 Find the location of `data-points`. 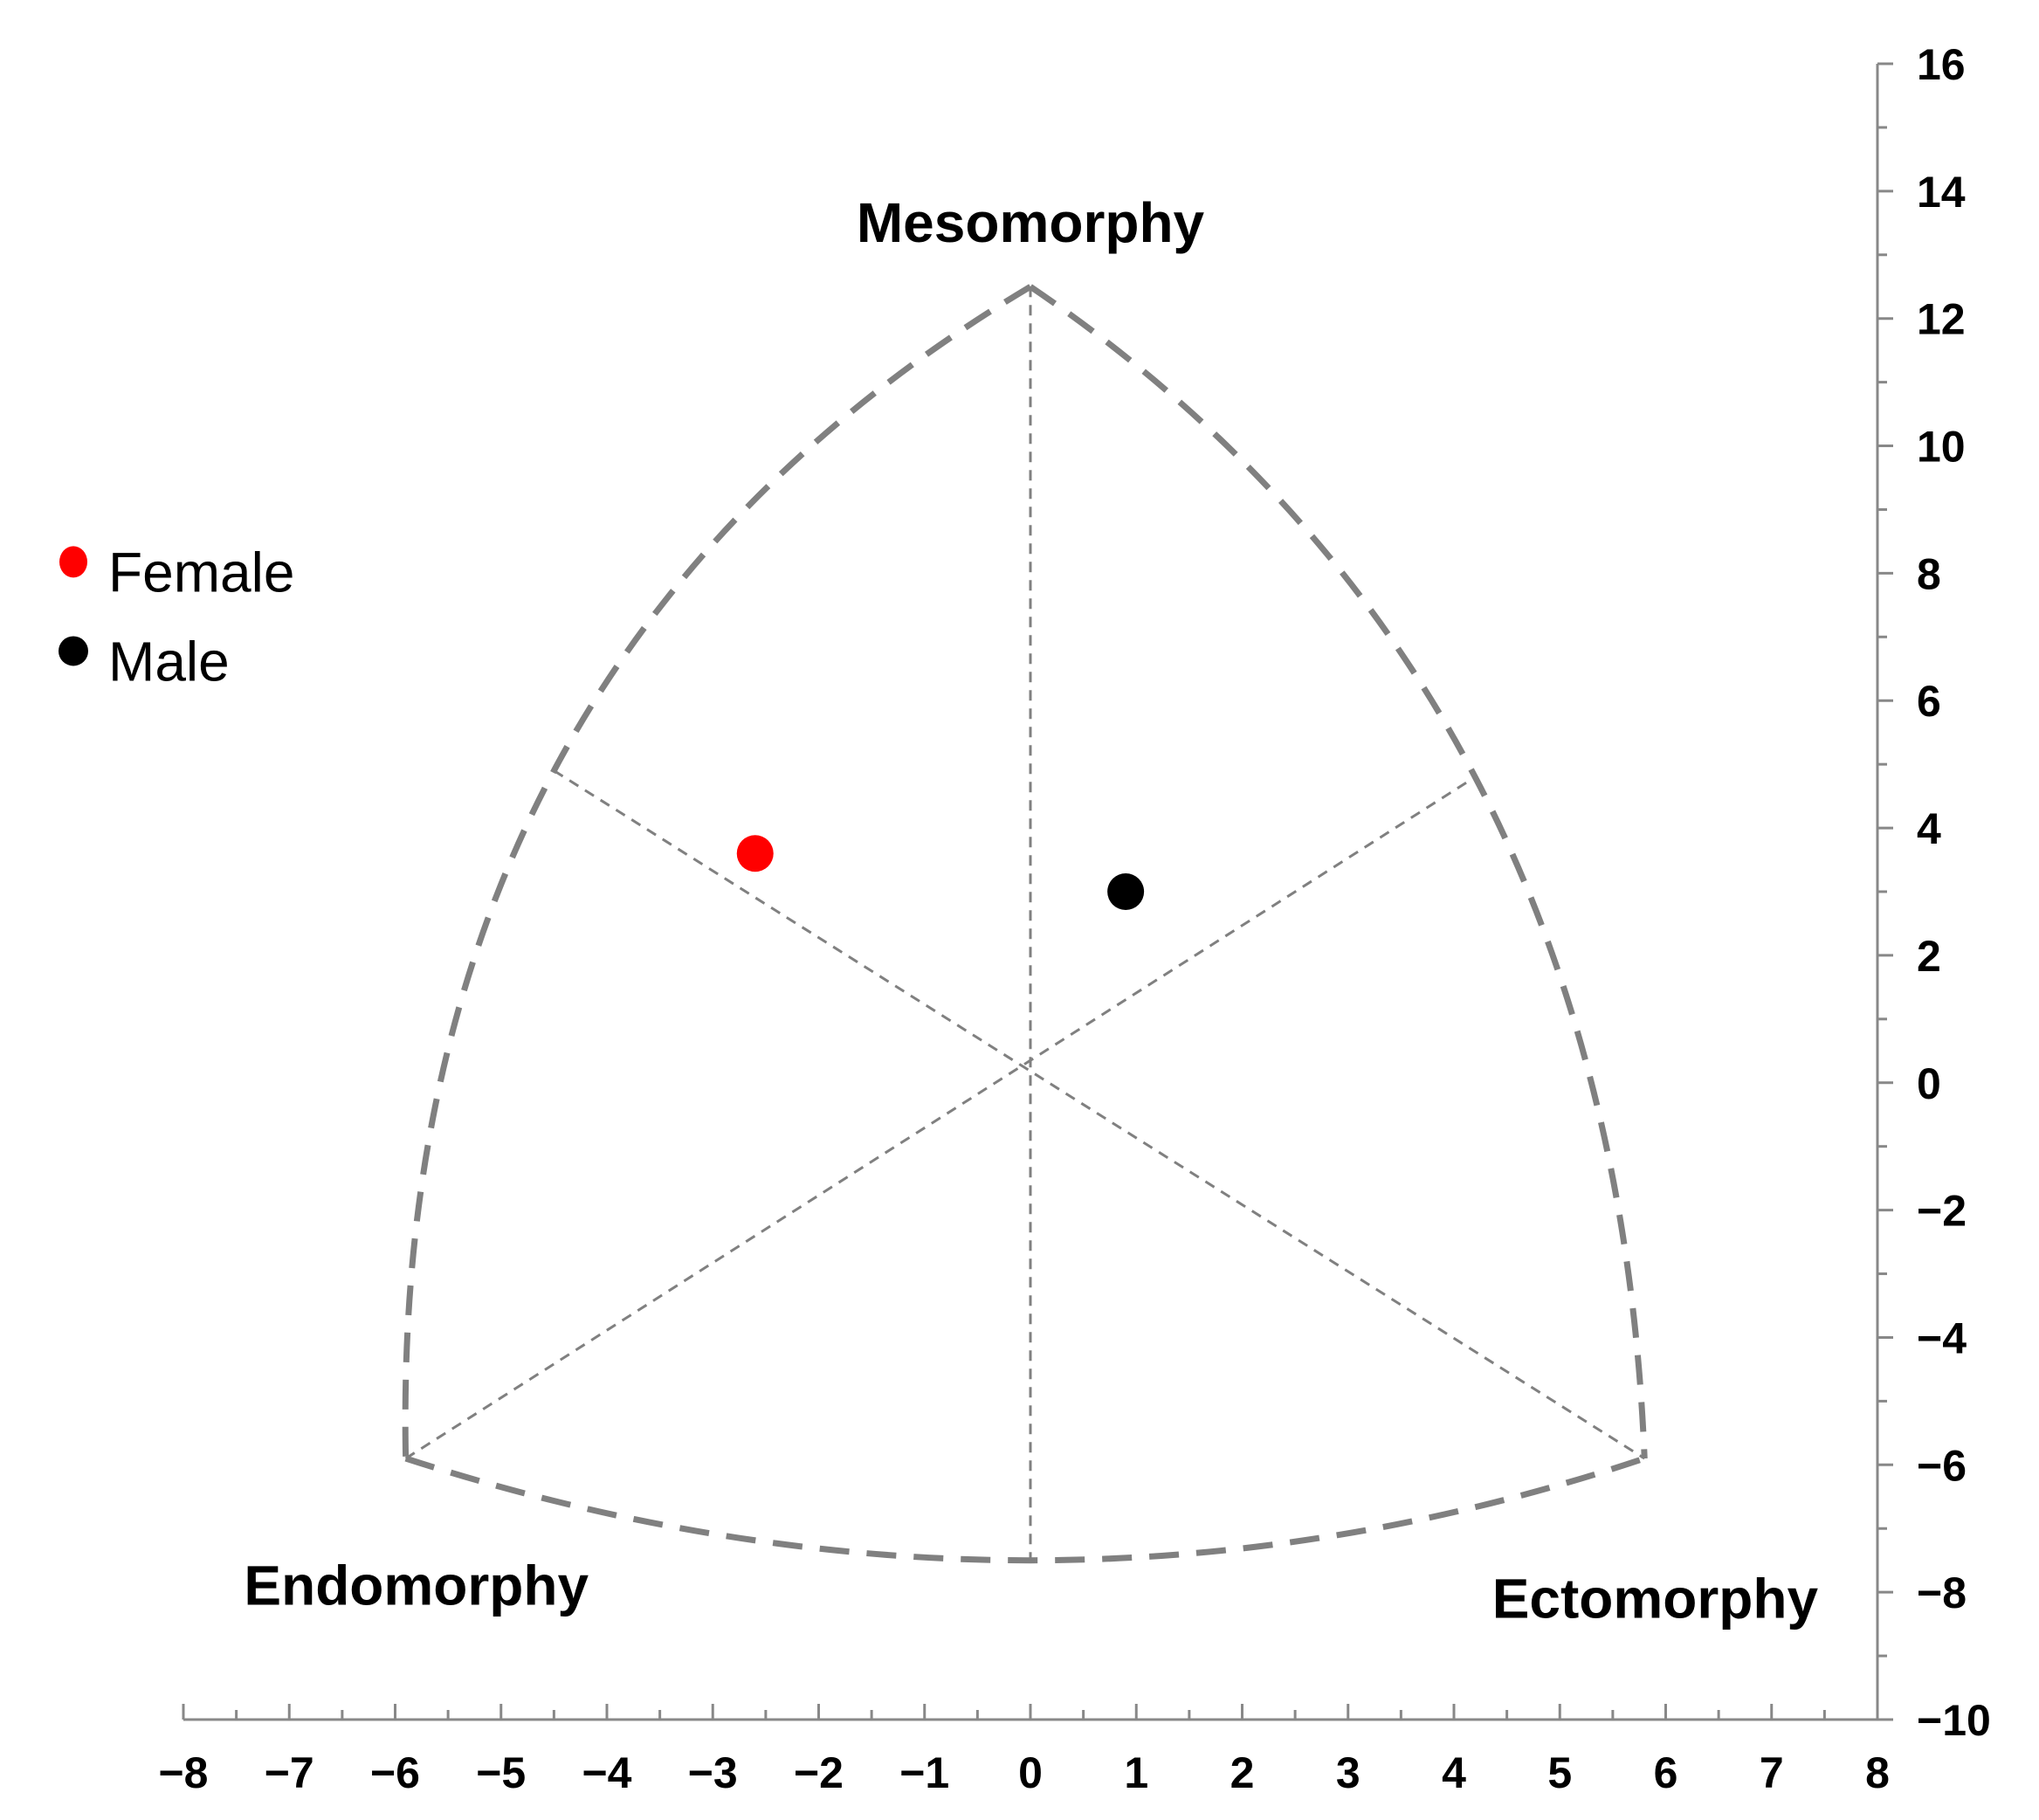

data-points is located at coordinates (940, 872).